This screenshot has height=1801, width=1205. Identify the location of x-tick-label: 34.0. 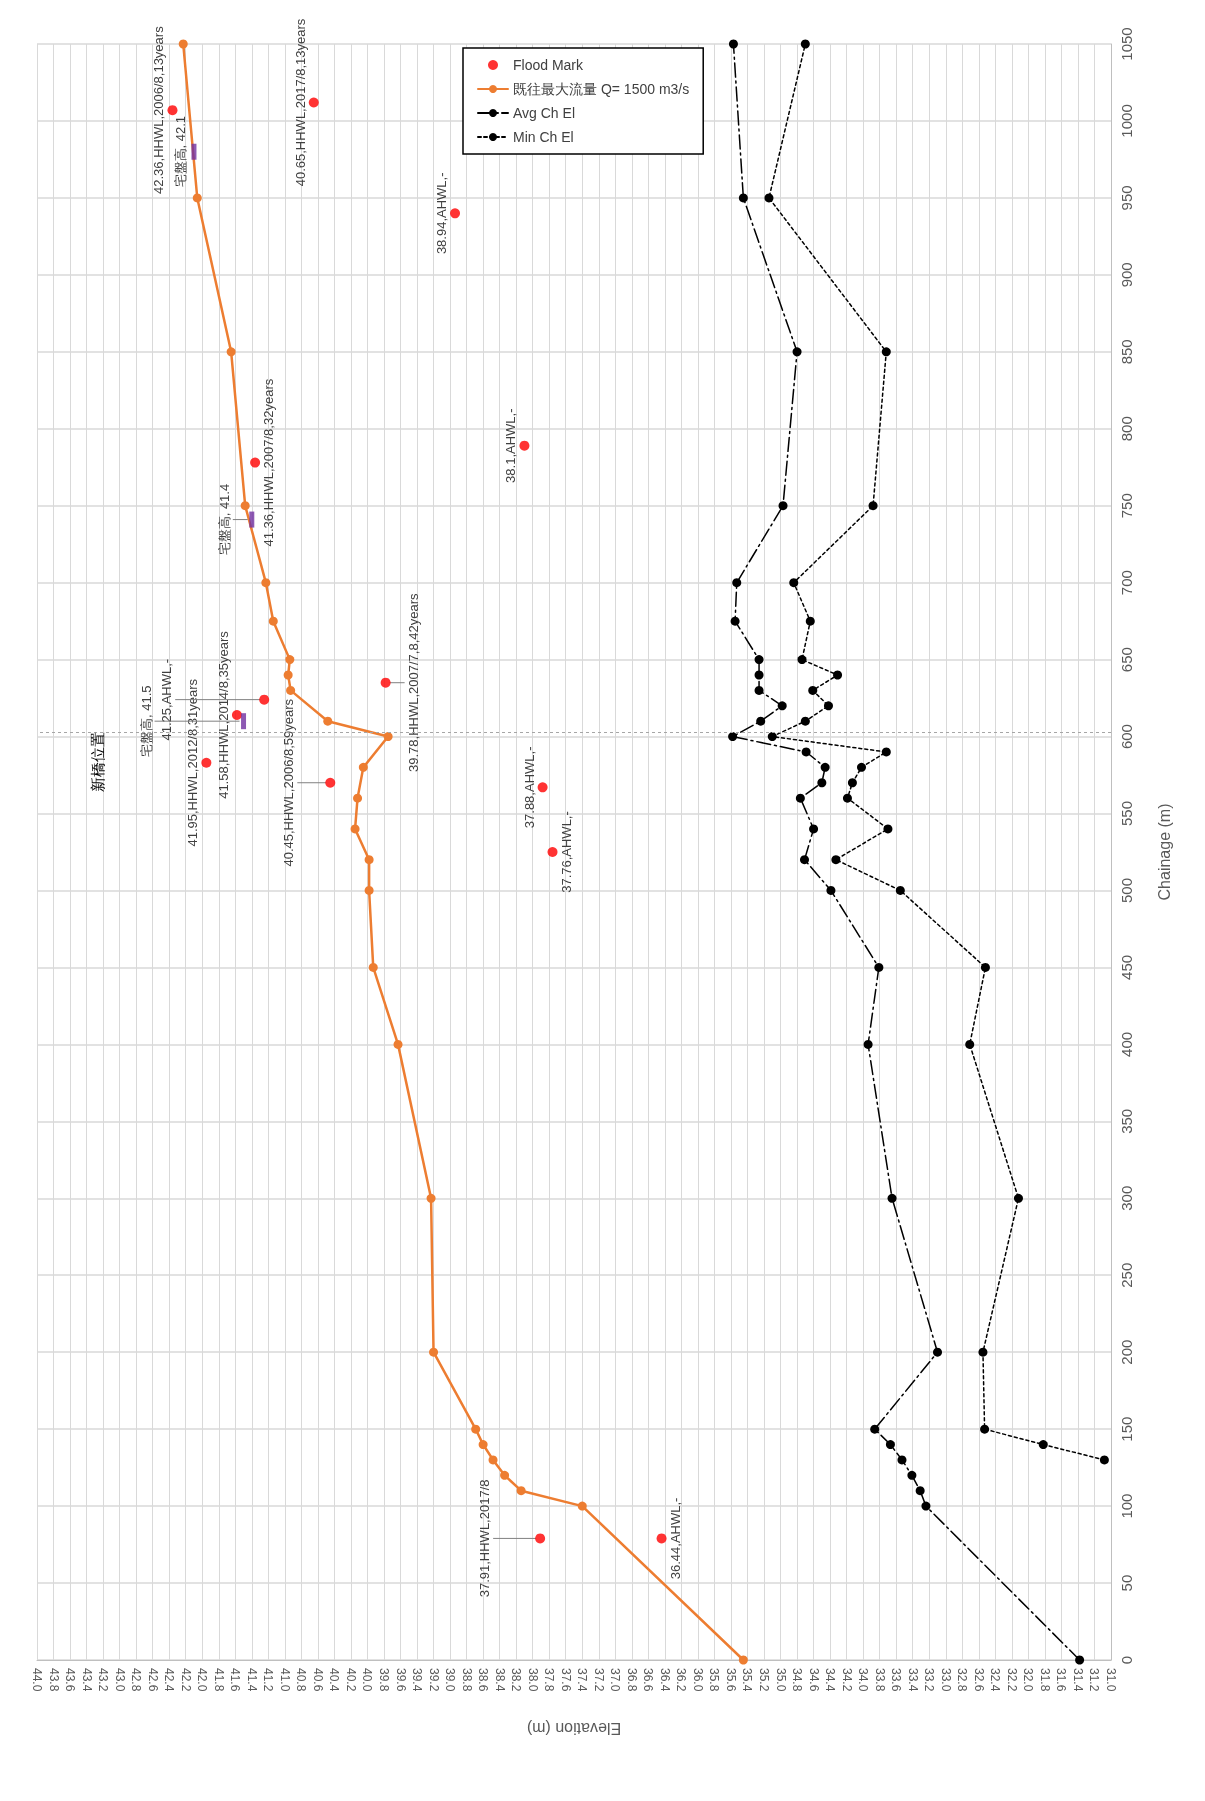
(863, 1680).